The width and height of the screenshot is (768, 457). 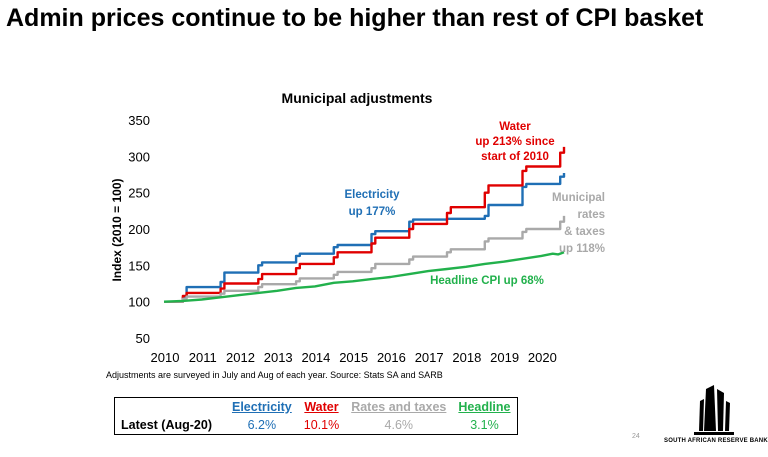 What do you see at coordinates (399, 407) in the screenshot?
I see `table-header-rates: Rates and taxes` at bounding box center [399, 407].